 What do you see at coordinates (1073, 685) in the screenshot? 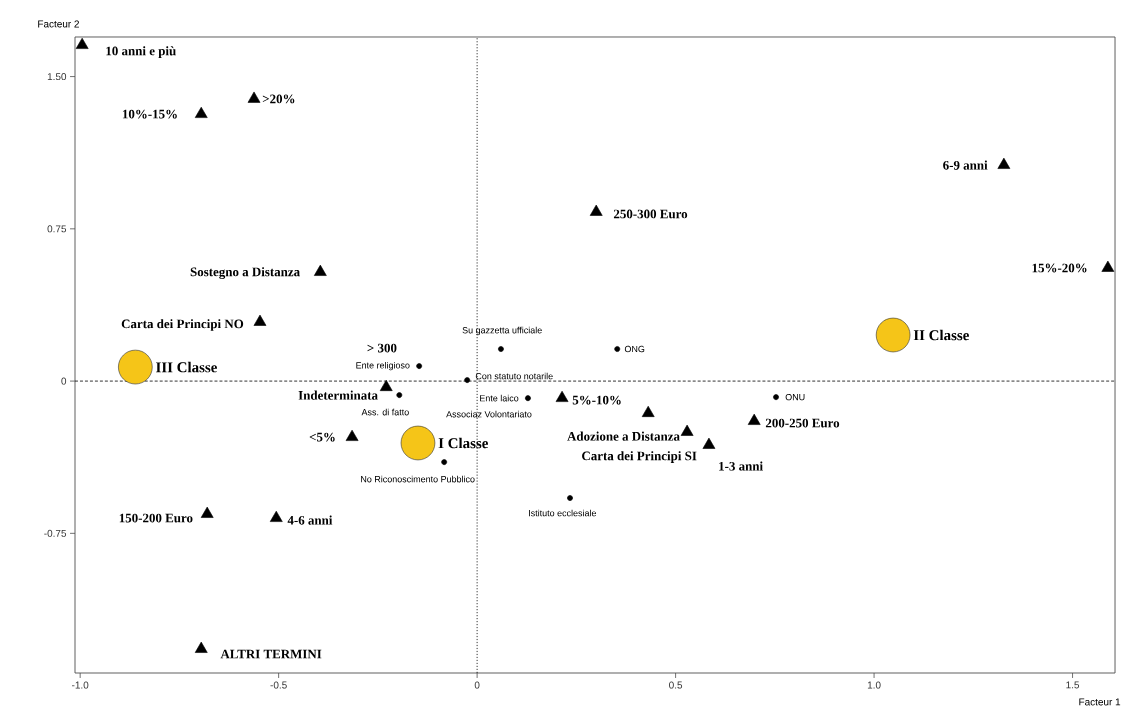
I see `x-tick-label: 1.5` at bounding box center [1073, 685].